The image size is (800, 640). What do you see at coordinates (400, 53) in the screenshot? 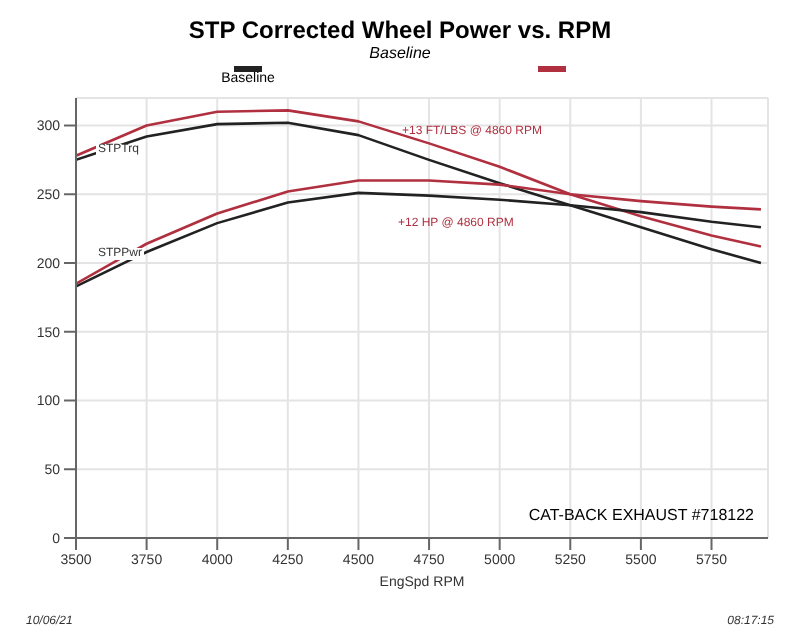
I see `chart-subtitle: Baseline` at bounding box center [400, 53].